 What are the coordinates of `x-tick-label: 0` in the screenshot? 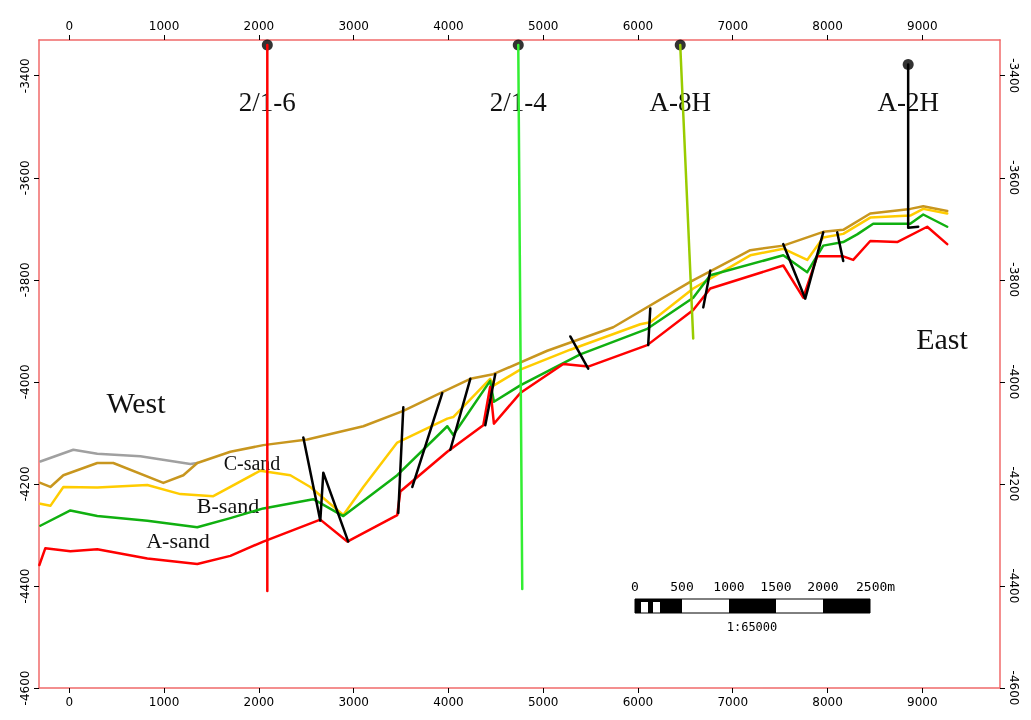 It's located at (69, 702).